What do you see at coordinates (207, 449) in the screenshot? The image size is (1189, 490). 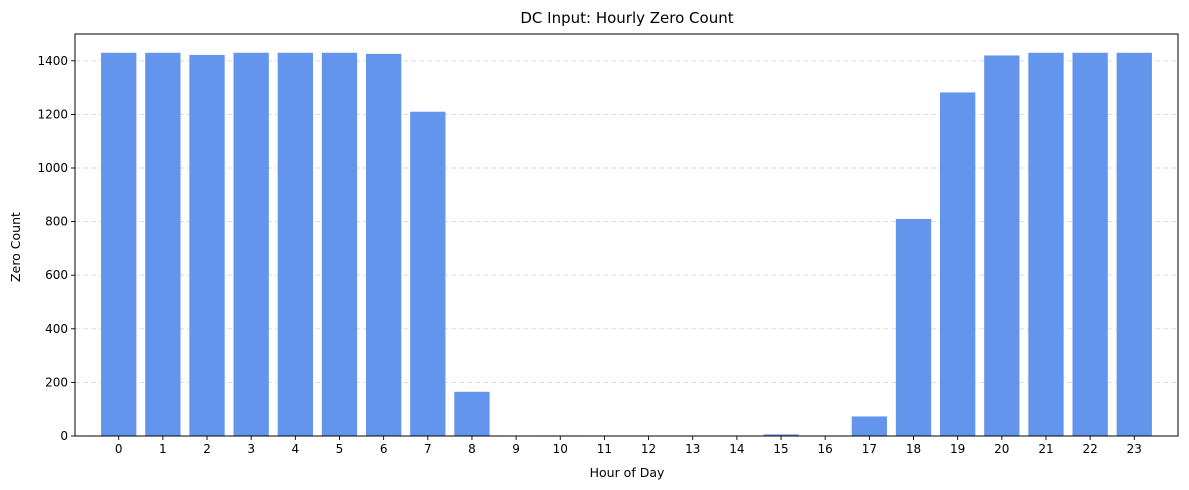 I see `x-tick-label: 2` at bounding box center [207, 449].